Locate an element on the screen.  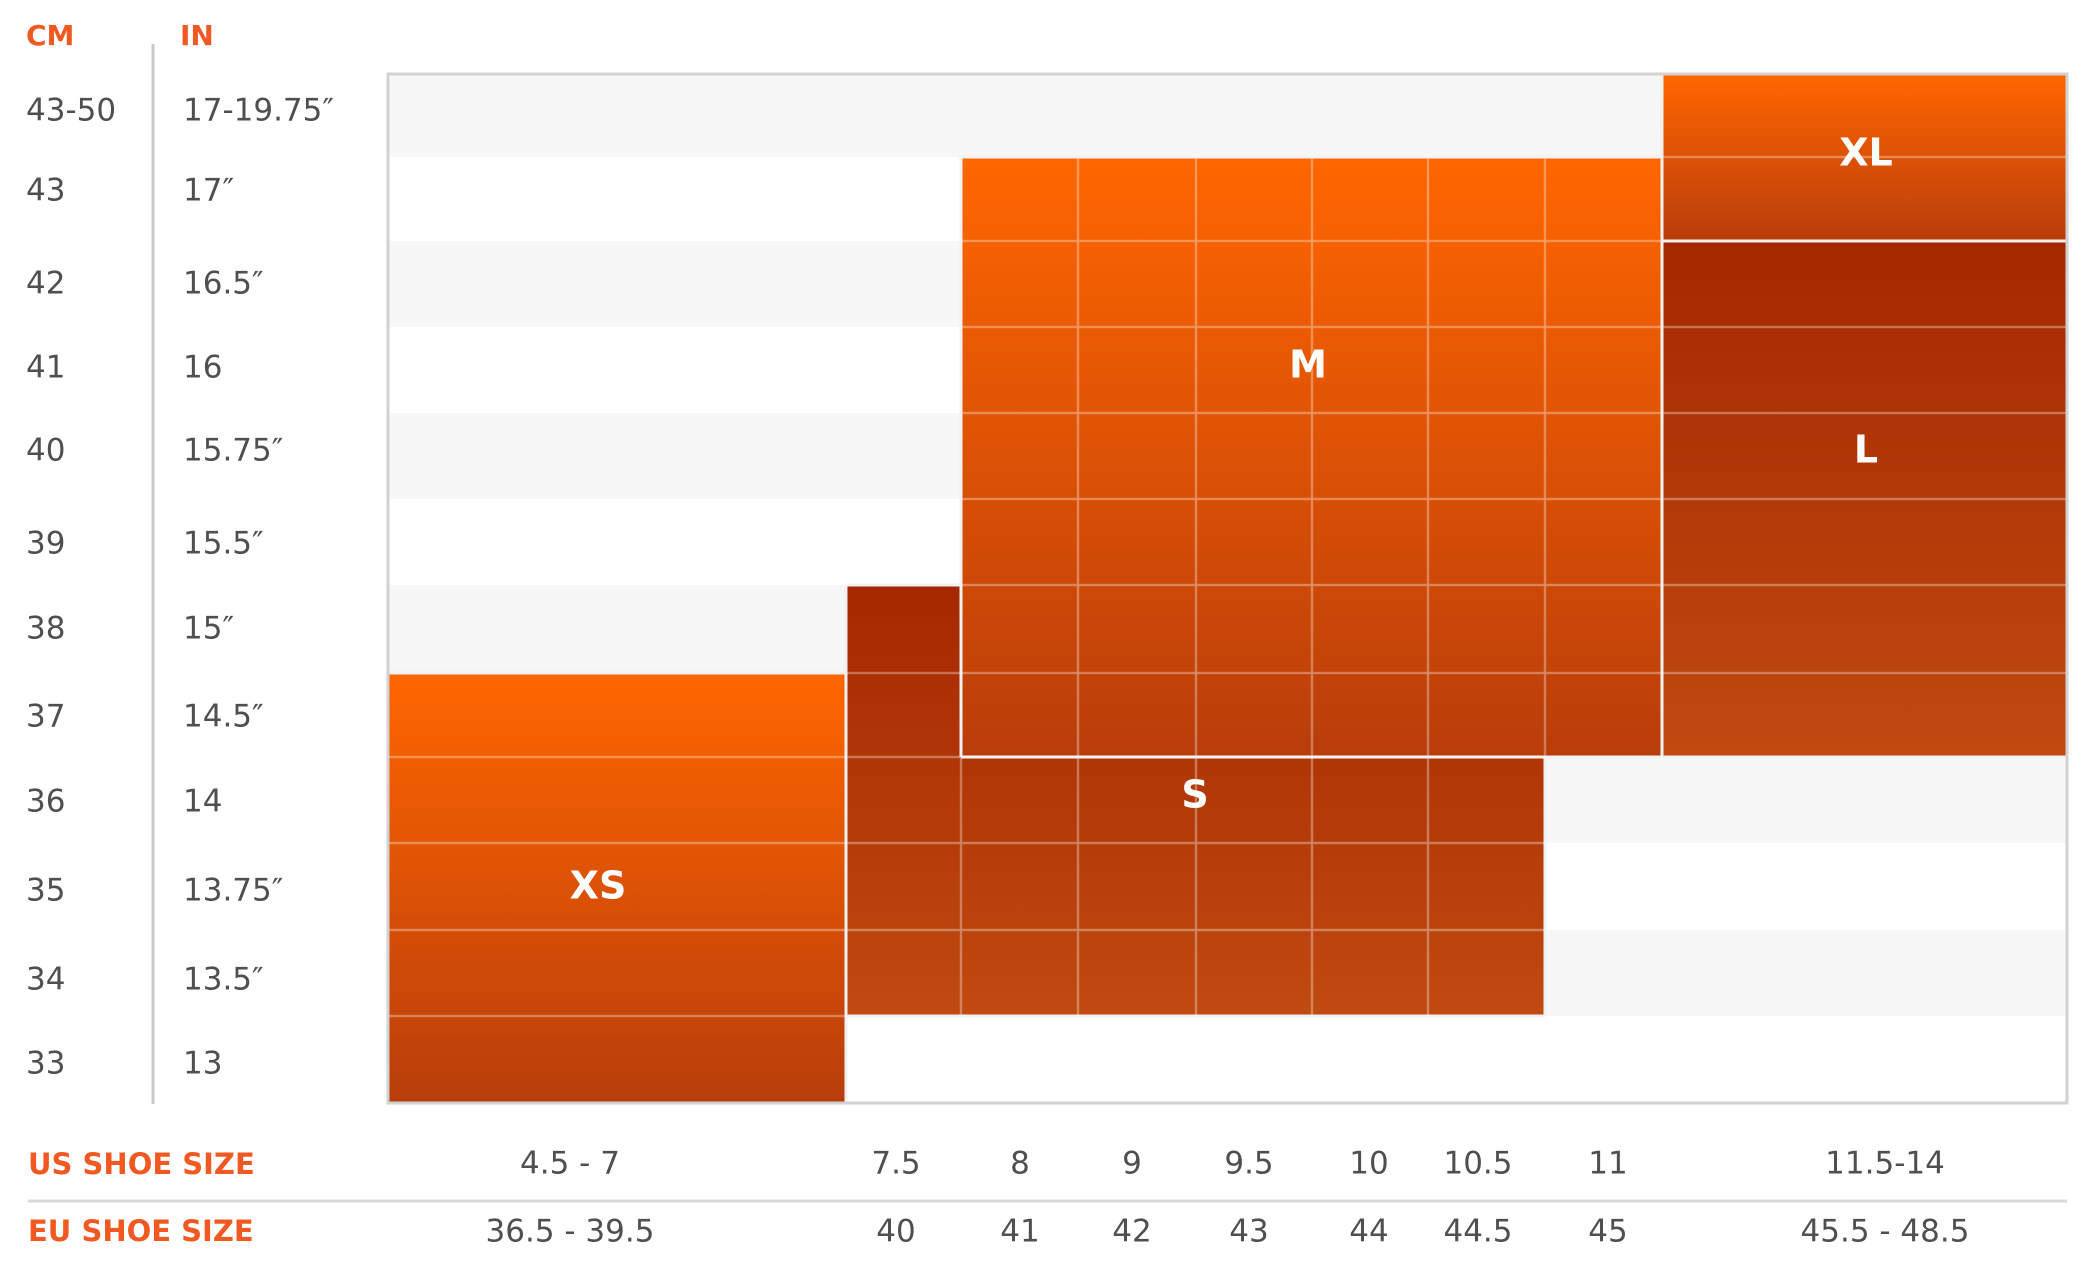
cm-header: CM is located at coordinates (50, 35).